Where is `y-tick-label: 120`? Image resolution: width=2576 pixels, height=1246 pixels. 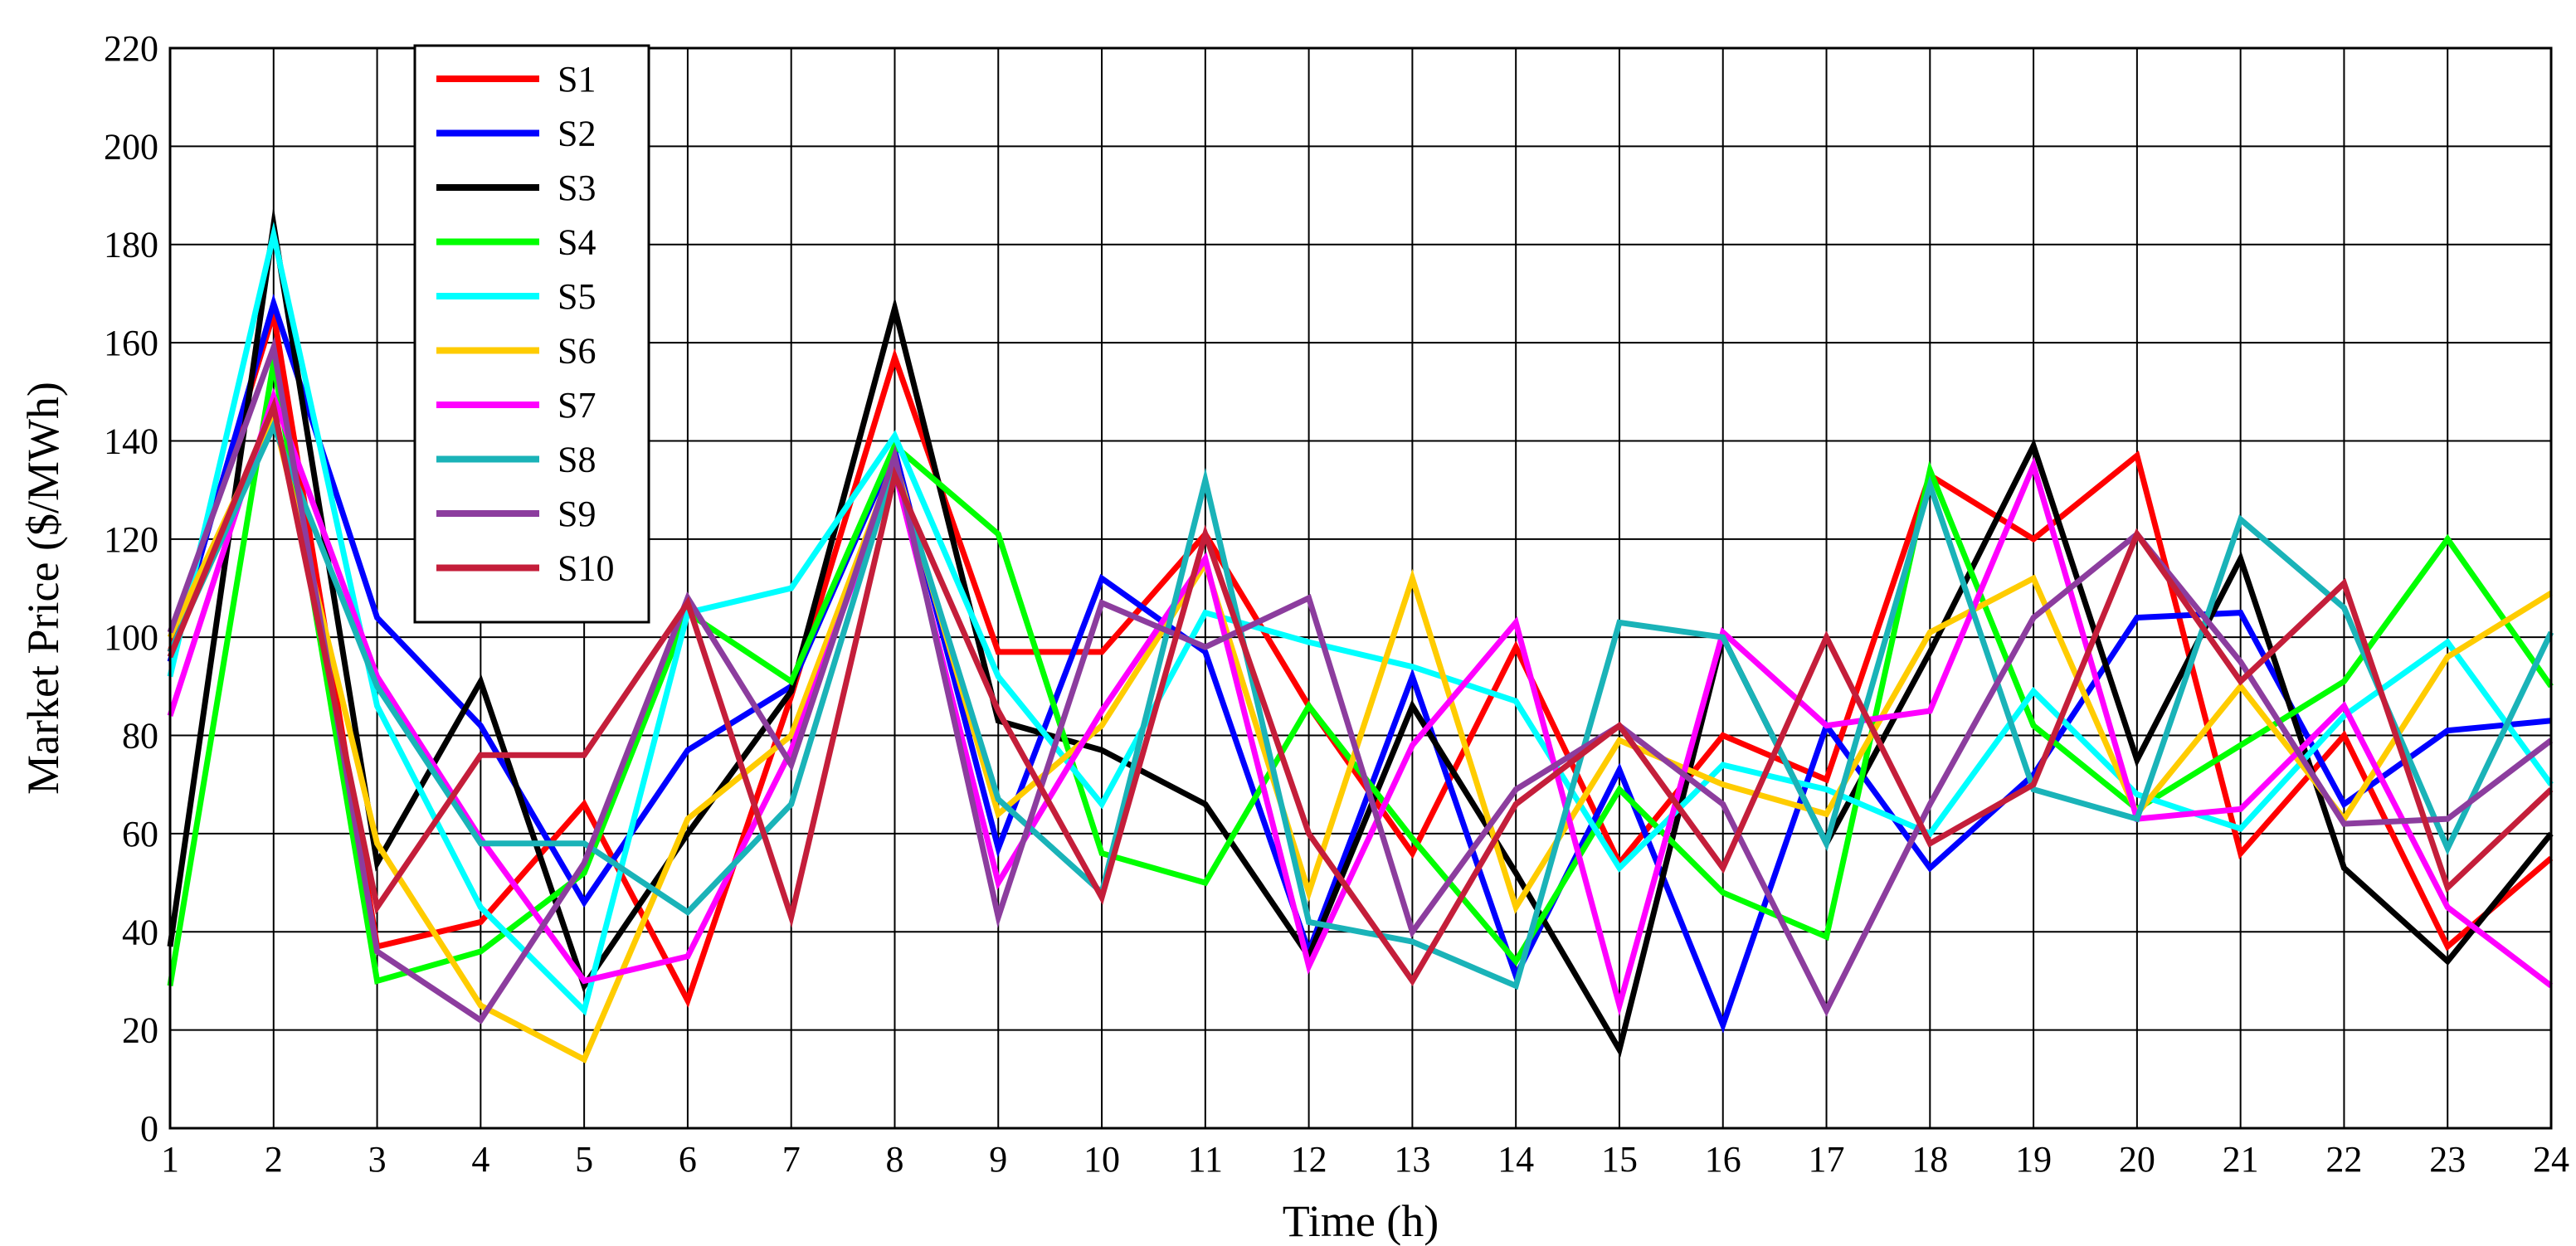 y-tick-label: 120 is located at coordinates (131, 539).